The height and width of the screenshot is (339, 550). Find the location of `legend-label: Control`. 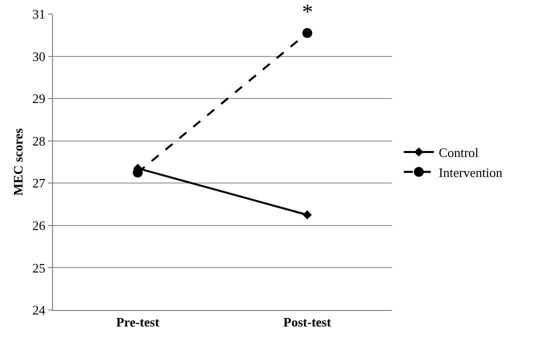

legend-label: Control is located at coordinates (458, 152).